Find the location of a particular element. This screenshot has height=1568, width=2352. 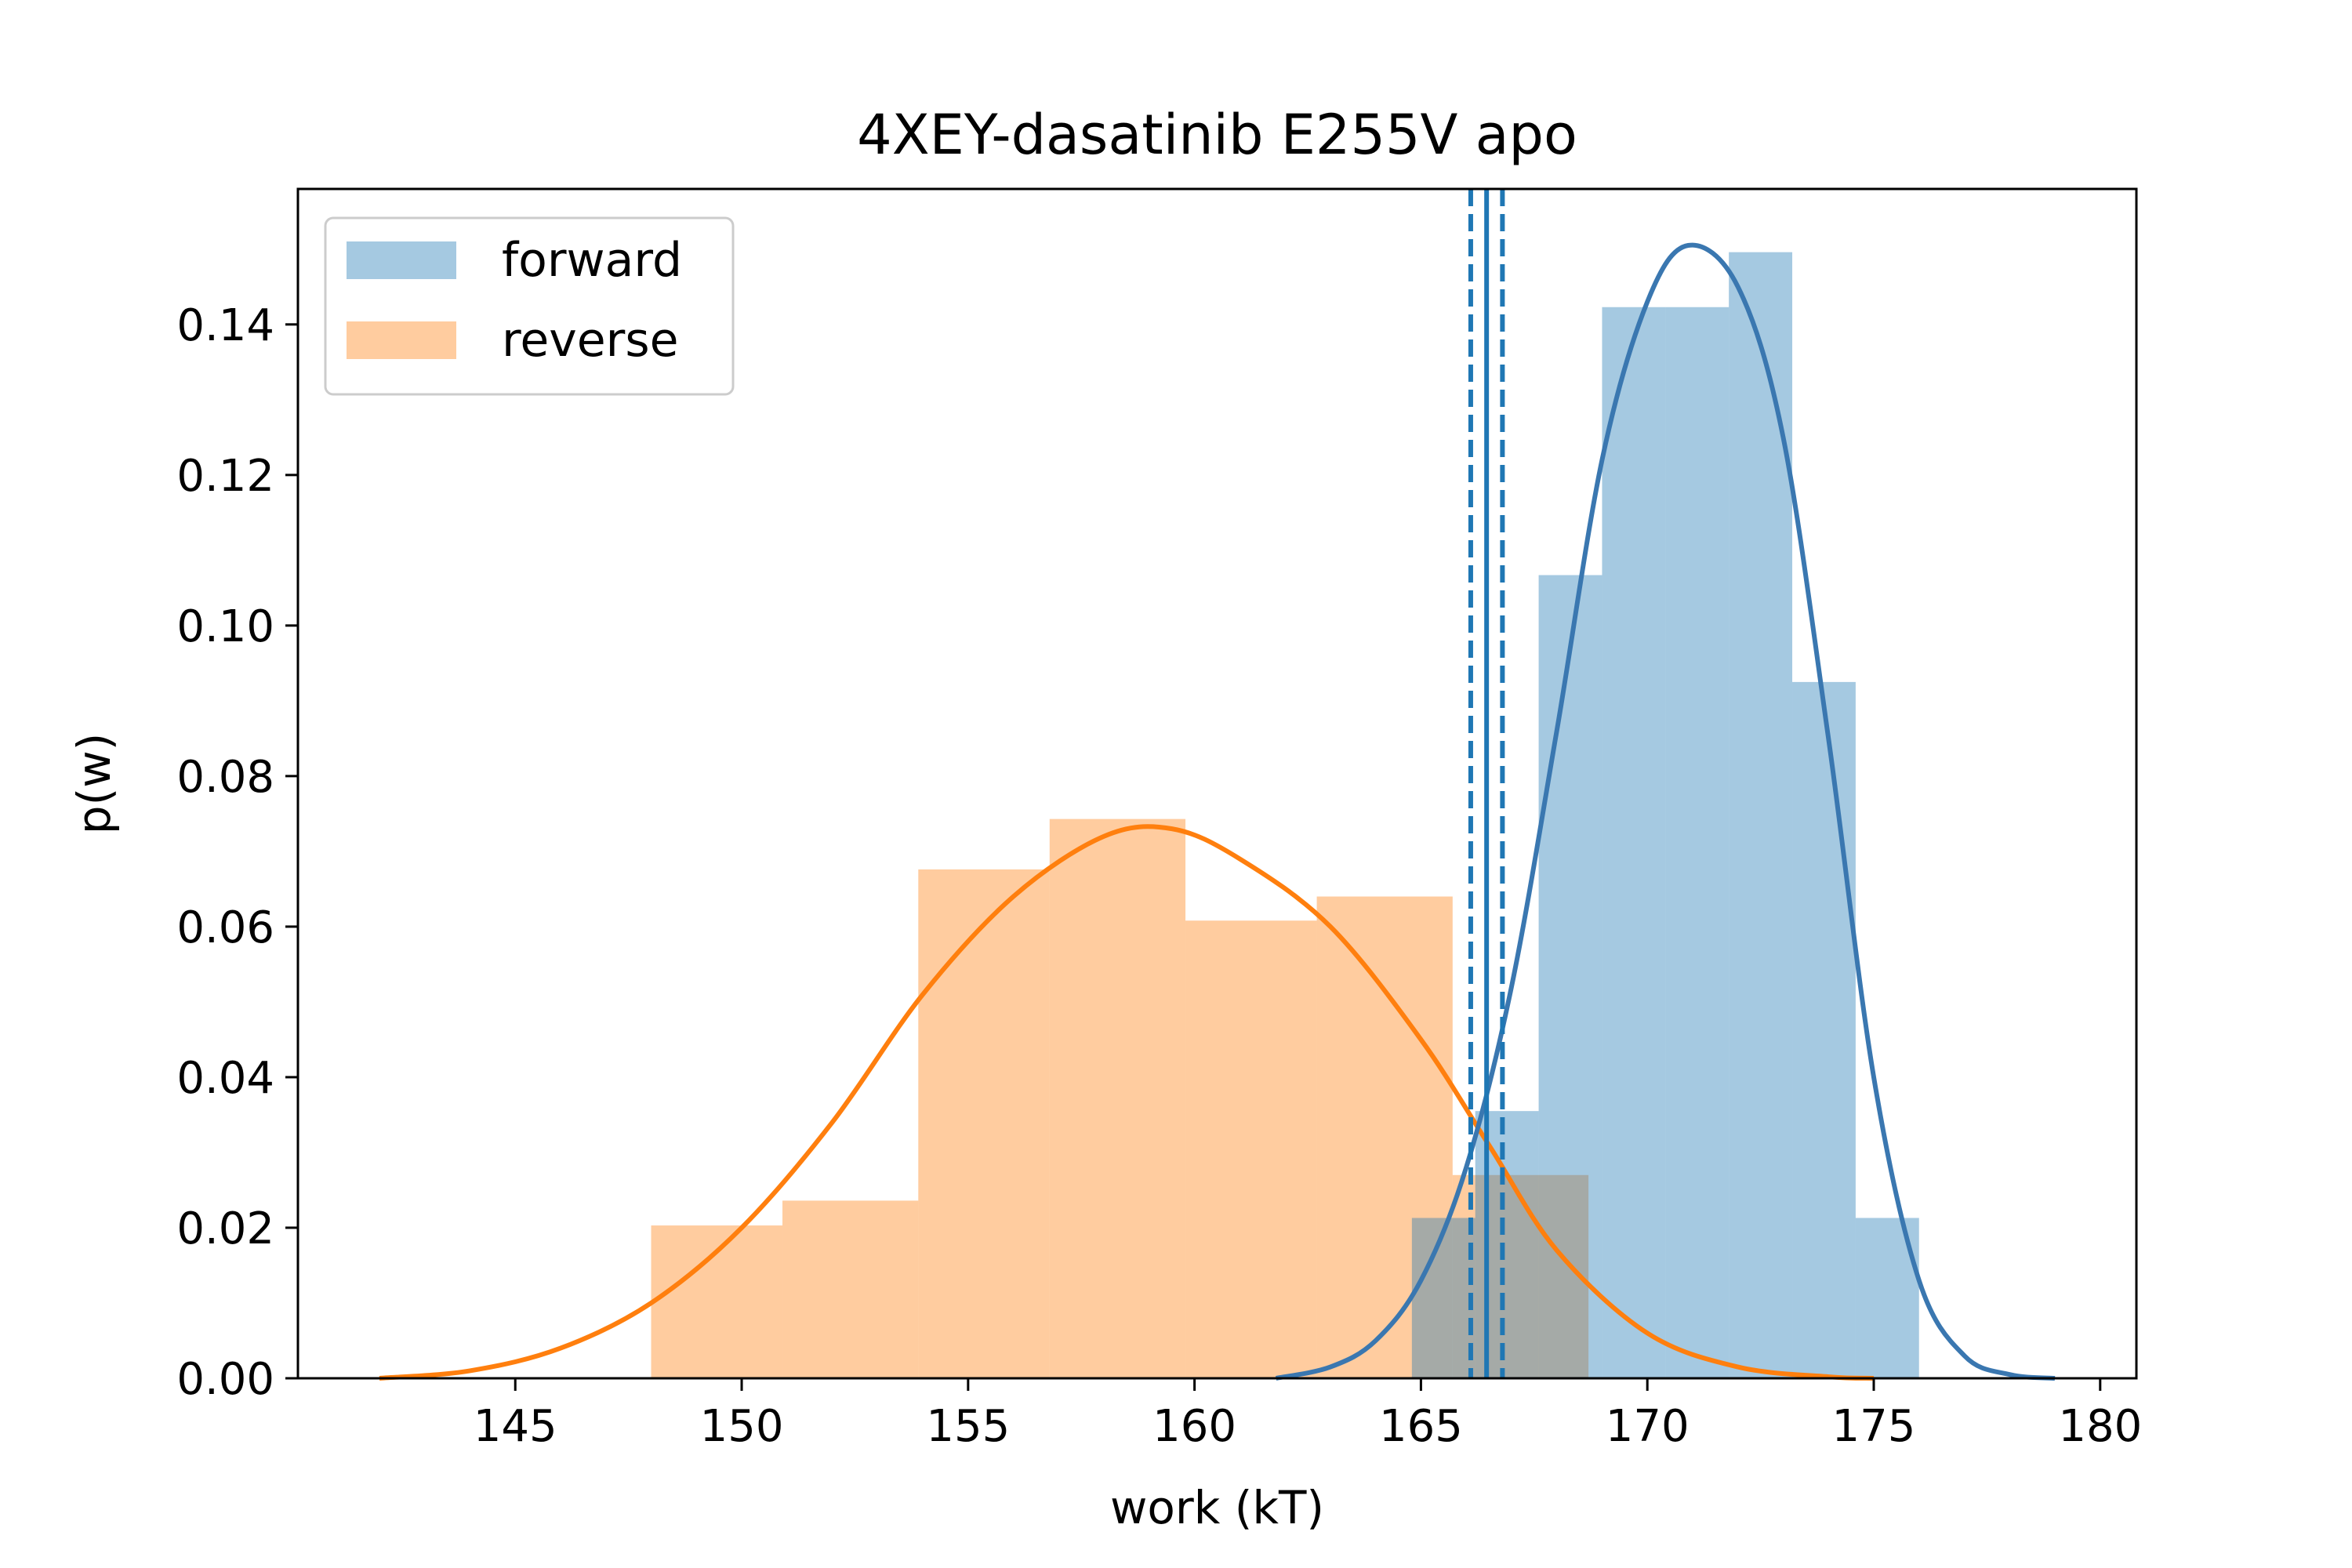

x-tick-label-5: 170 is located at coordinates (1648, 1426).